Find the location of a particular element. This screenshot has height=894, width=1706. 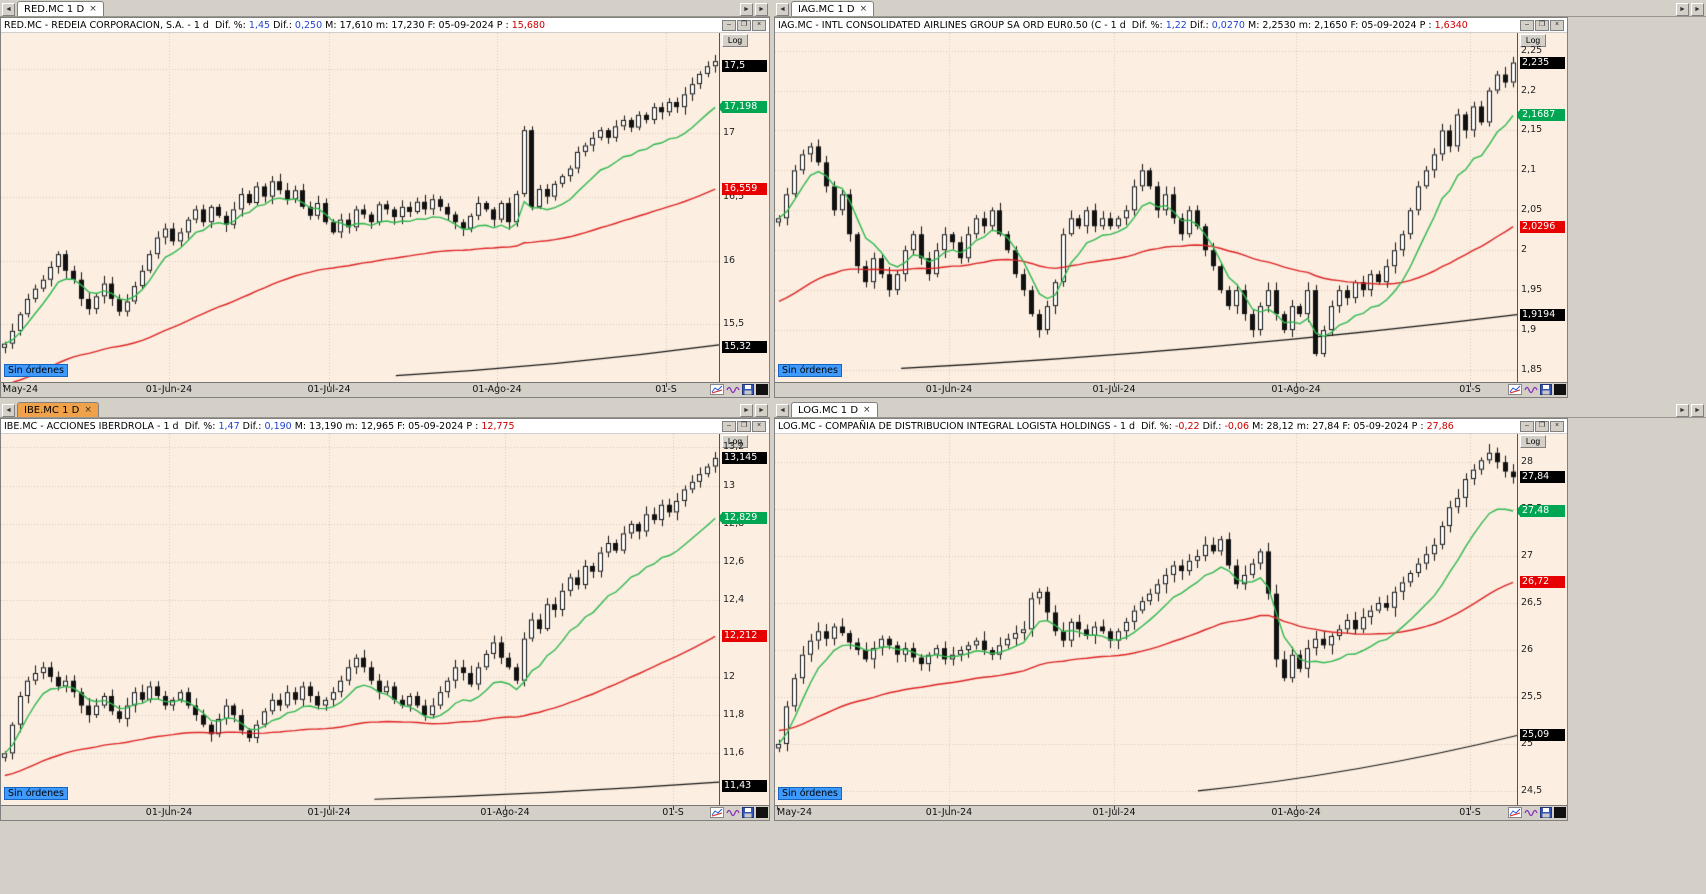

stat-value: 0,190 is located at coordinates (278, 426).